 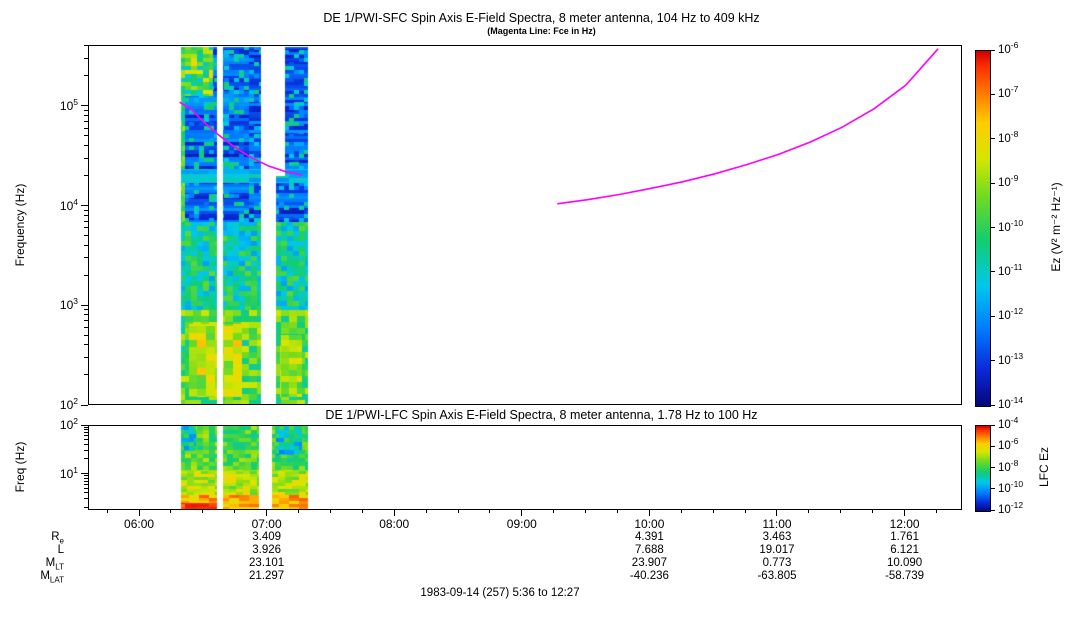 What do you see at coordinates (267, 550) in the screenshot?
I see `ephemeris-value: 3.926` at bounding box center [267, 550].